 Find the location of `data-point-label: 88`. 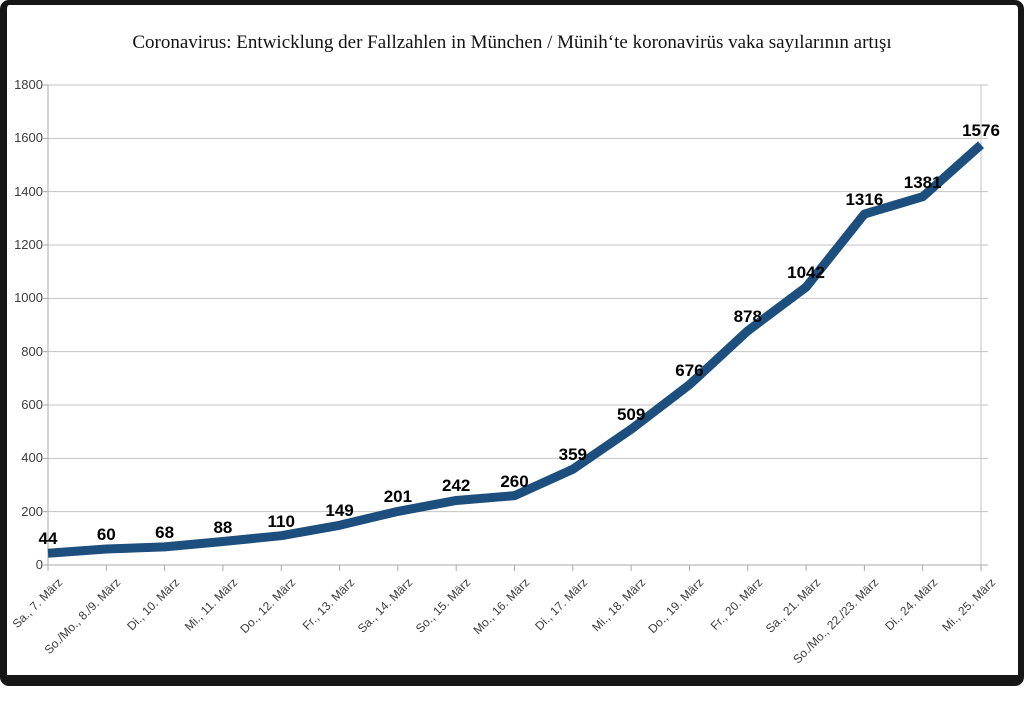

data-point-label: 88 is located at coordinates (223, 527).